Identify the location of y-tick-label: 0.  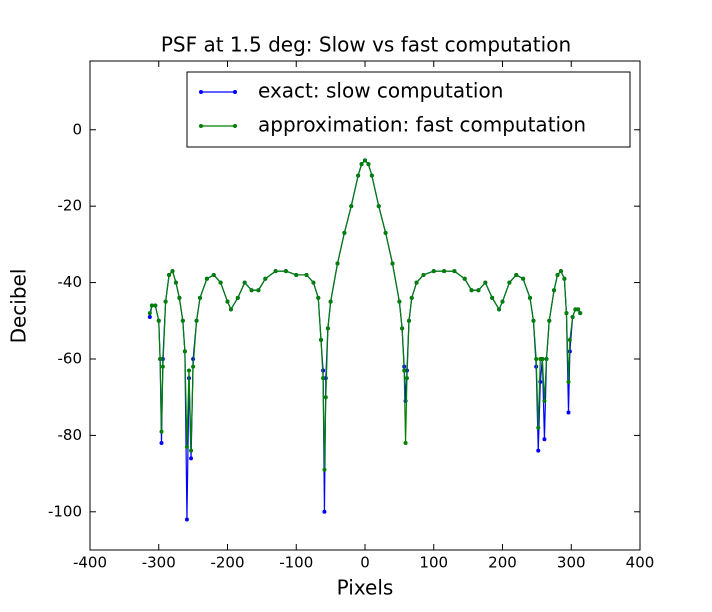
(77, 129).